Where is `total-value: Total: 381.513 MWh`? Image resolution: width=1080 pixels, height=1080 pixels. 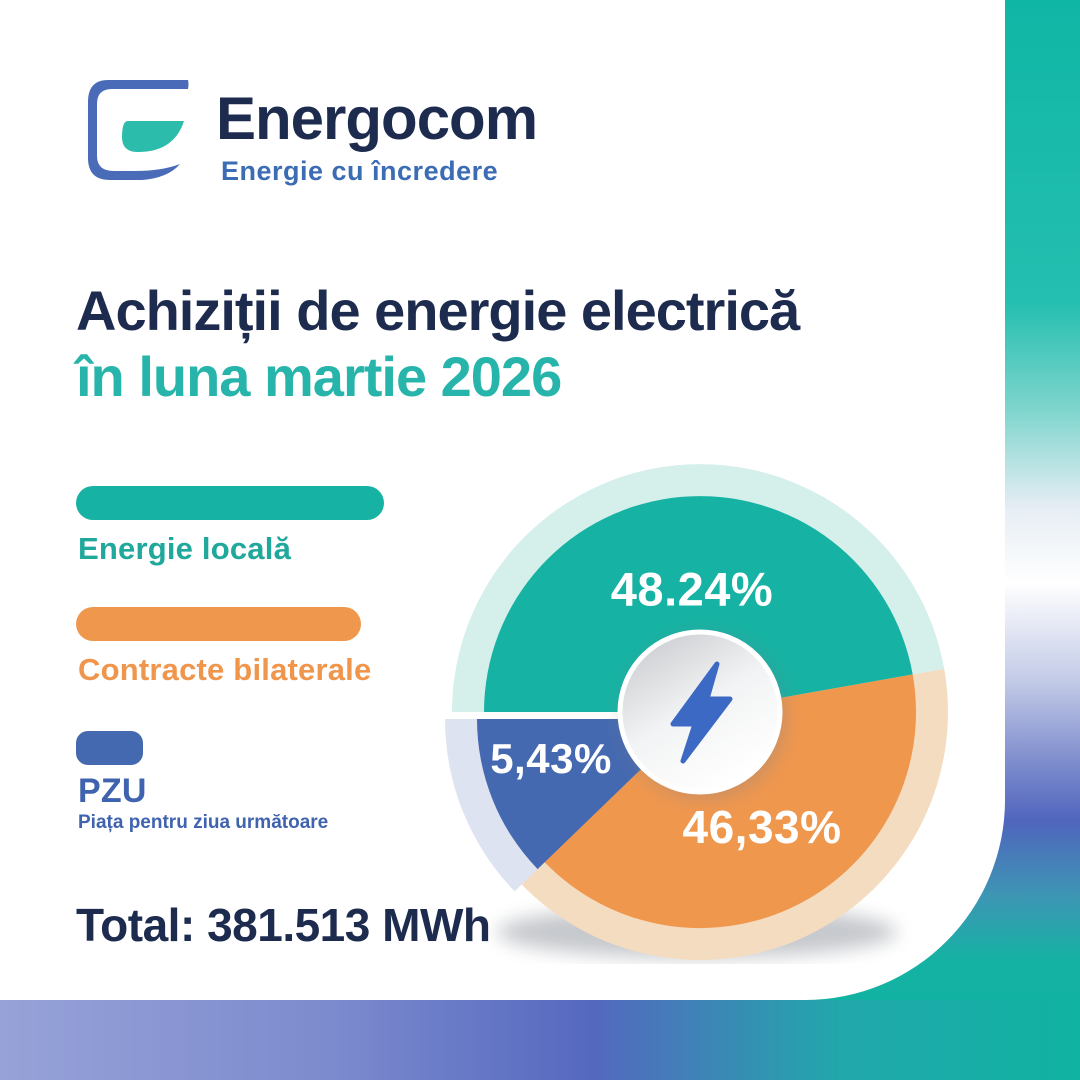
total-value: Total: 381.513 MWh is located at coordinates (283, 925).